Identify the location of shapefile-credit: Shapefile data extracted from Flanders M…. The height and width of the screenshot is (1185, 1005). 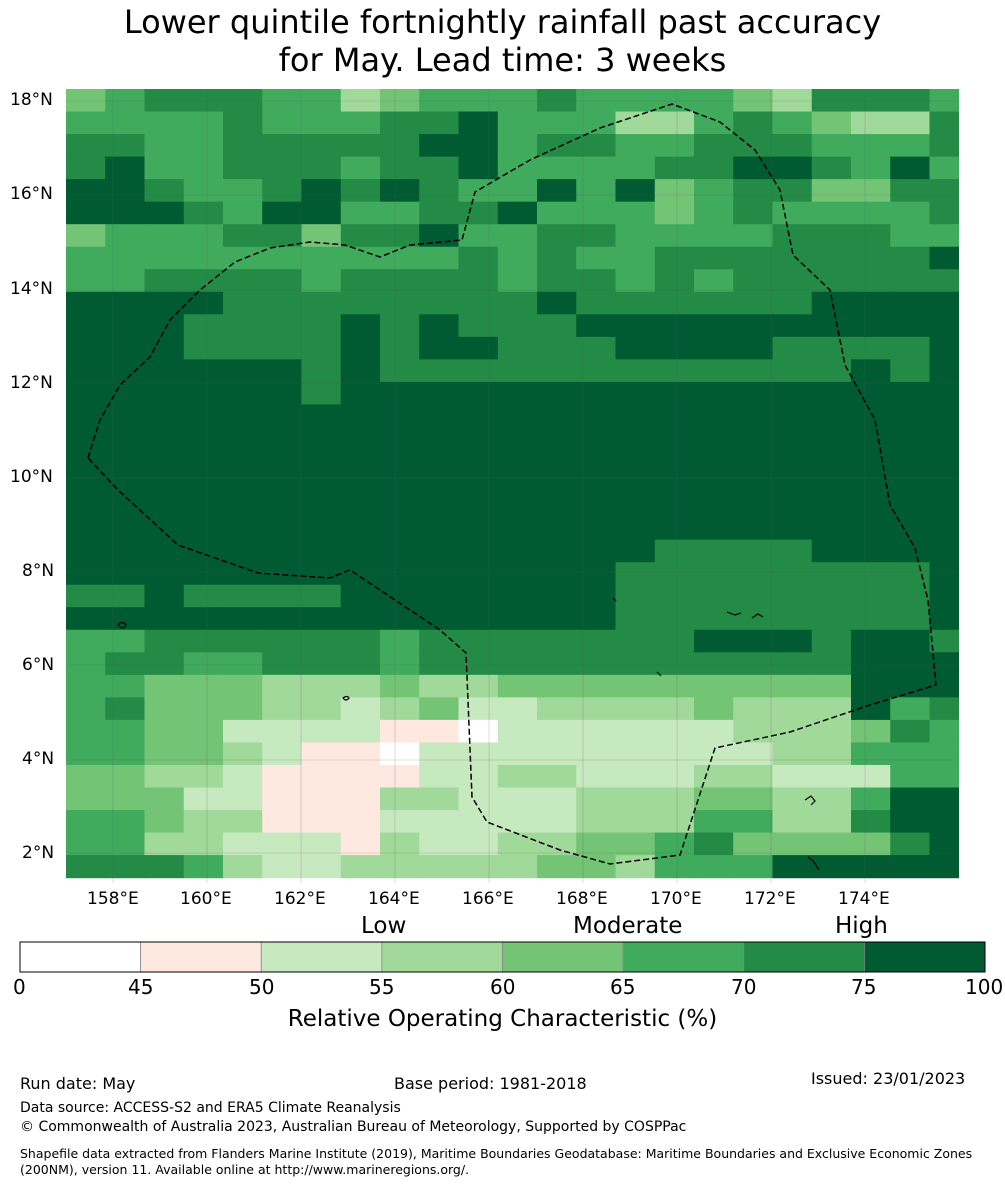
(496, 1161).